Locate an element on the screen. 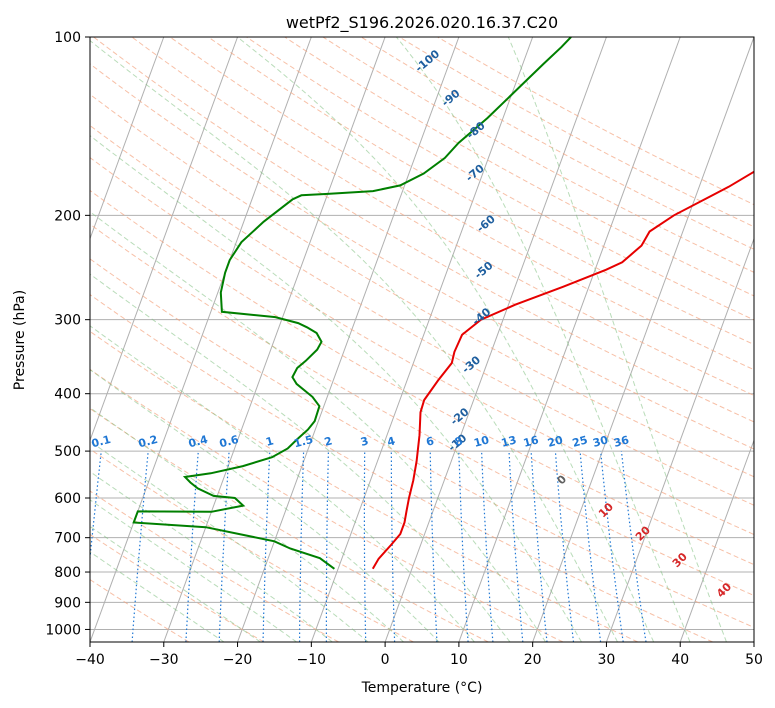 The image size is (775, 708). x-tick-label: 0 is located at coordinates (385, 660).